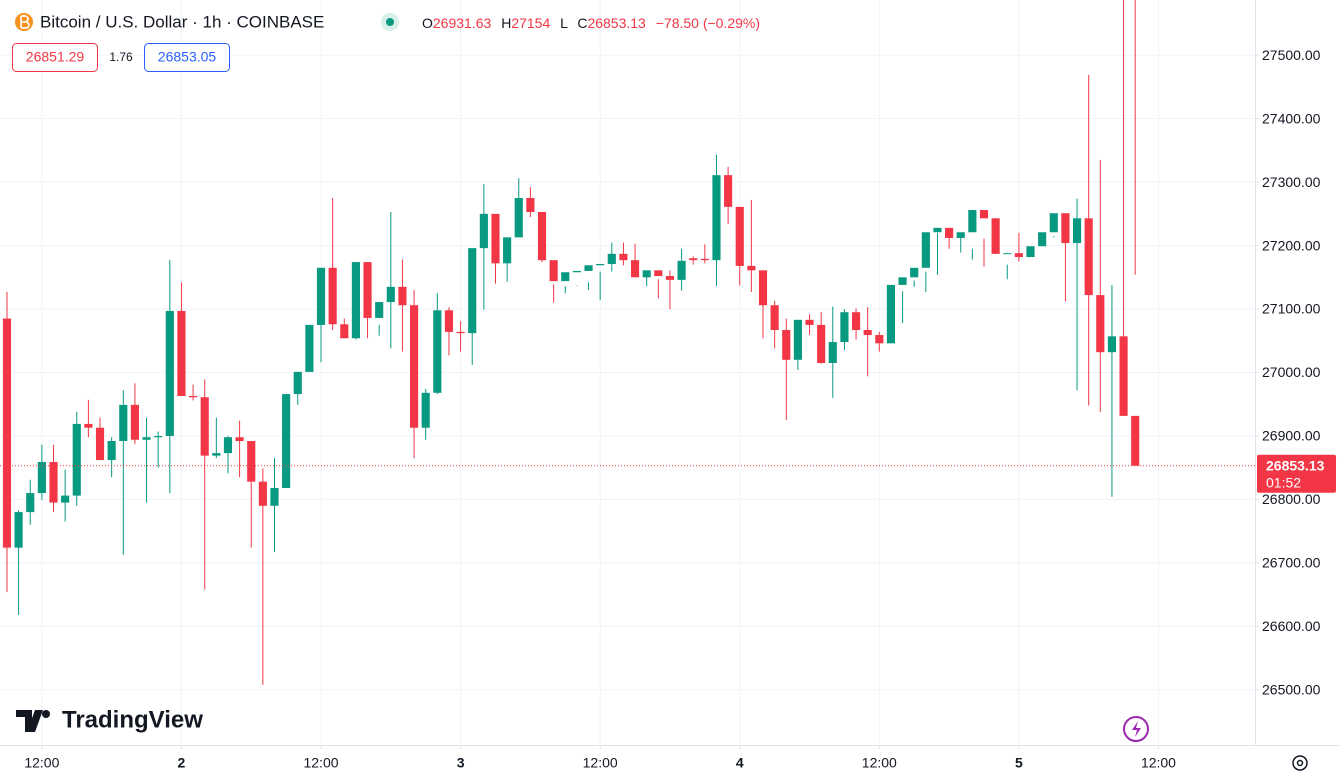  Describe the element at coordinates (121, 57) in the screenshot. I see `spread: 1.76` at that location.